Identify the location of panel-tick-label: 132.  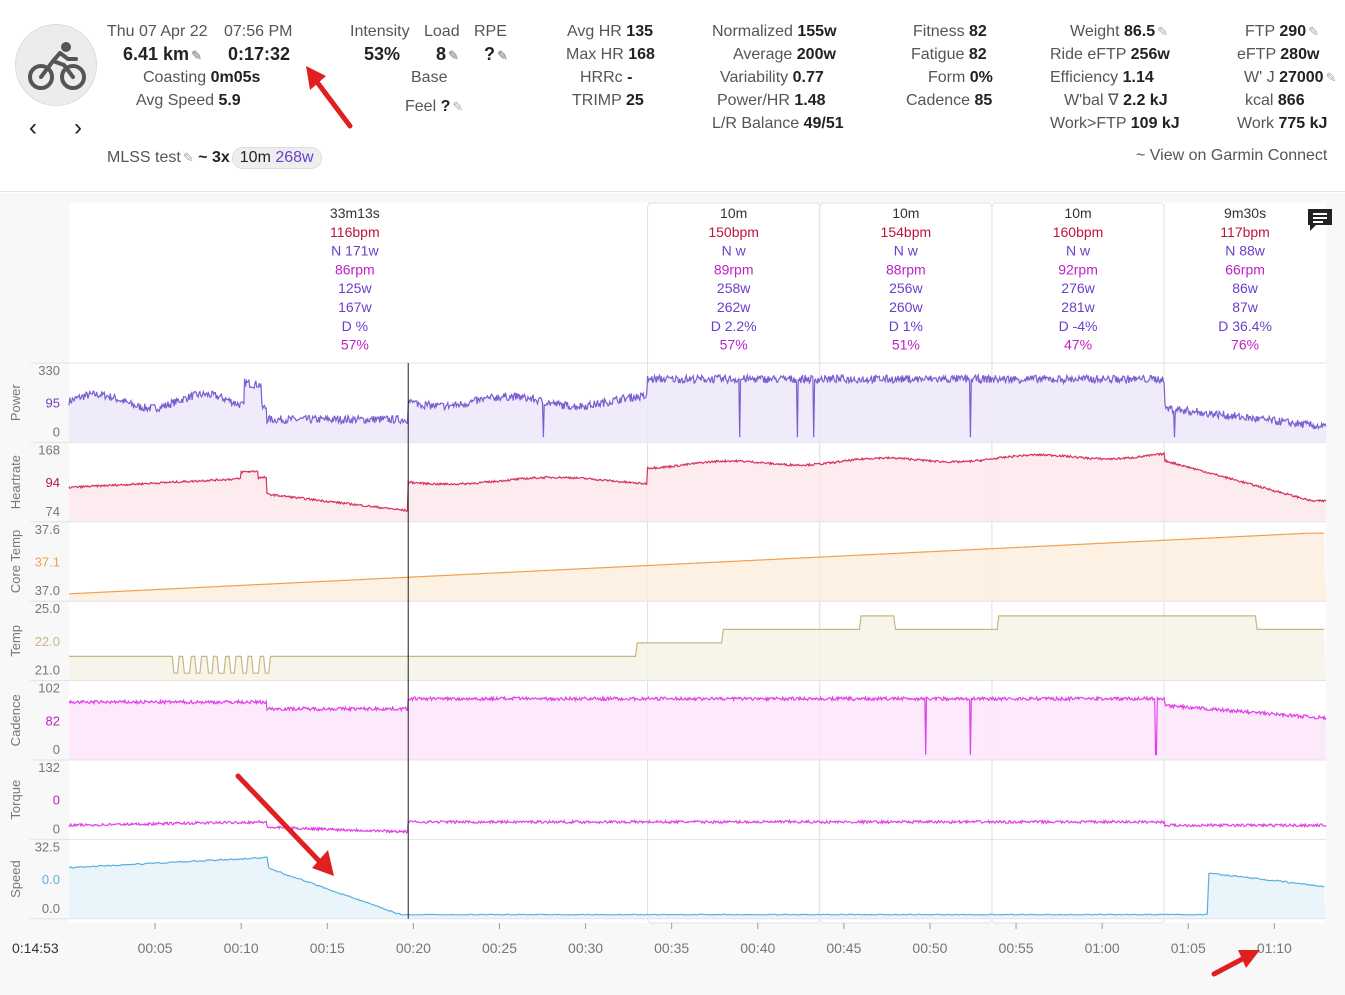
(49, 767).